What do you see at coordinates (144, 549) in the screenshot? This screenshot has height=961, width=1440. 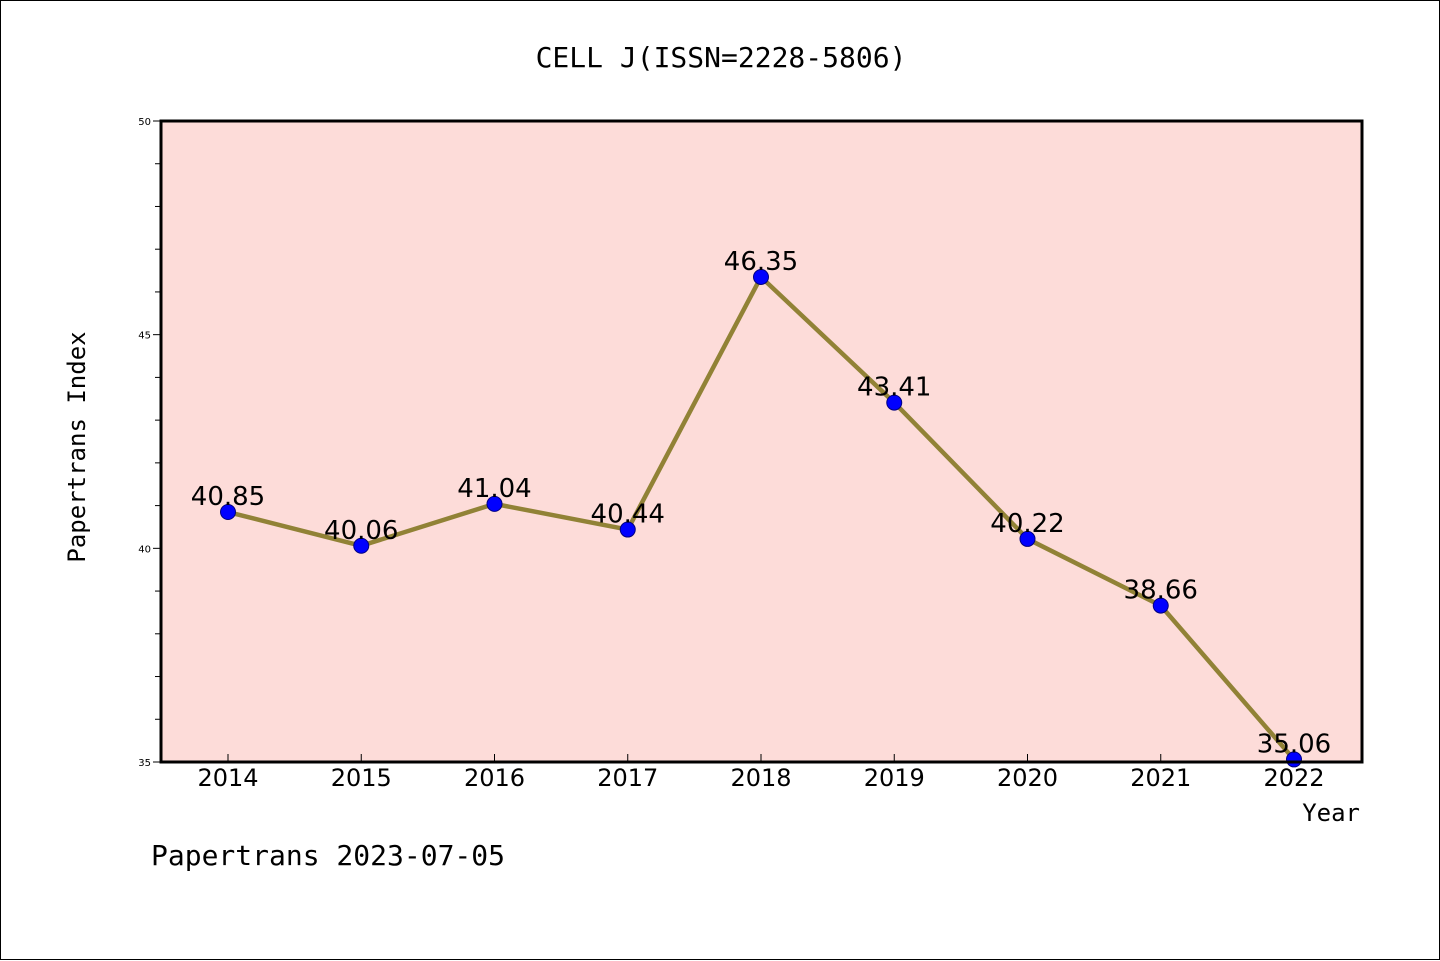 I see `y-tick-label: 40` at bounding box center [144, 549].